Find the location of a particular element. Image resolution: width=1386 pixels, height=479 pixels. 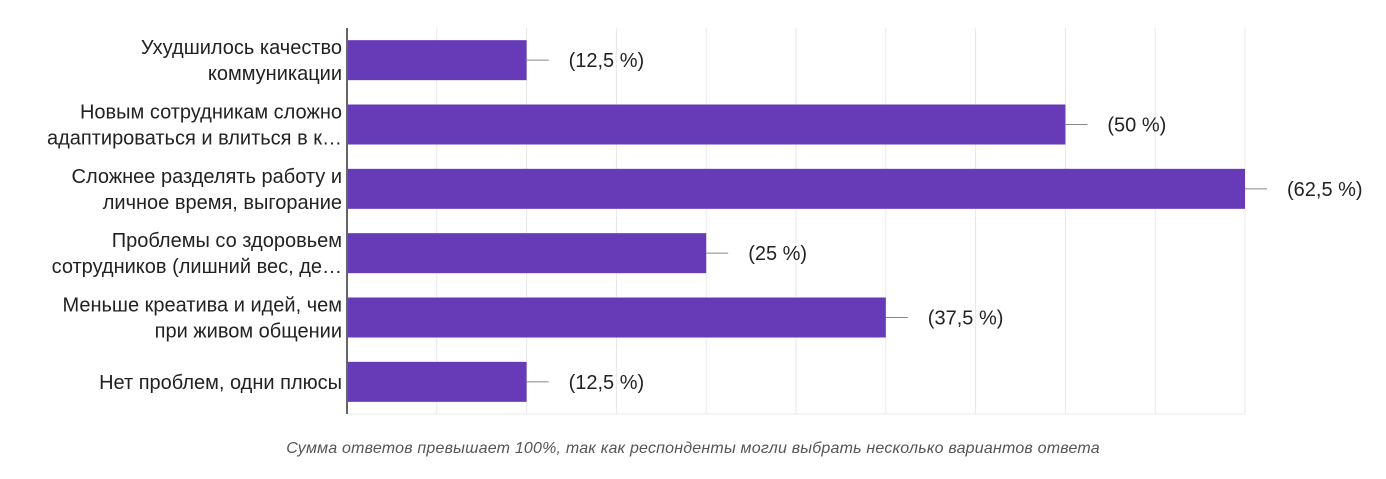

category-label: Проблемы со здоровьем is located at coordinates (227, 241).